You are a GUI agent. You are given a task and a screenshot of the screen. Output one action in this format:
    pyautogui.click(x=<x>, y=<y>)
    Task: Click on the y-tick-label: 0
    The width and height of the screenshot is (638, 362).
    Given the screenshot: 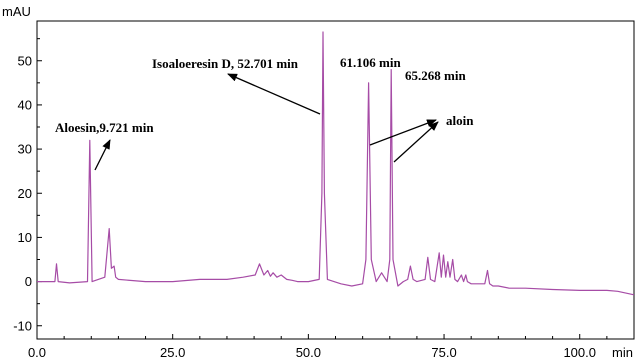 What is the action you would take?
    pyautogui.click(x=28, y=281)
    